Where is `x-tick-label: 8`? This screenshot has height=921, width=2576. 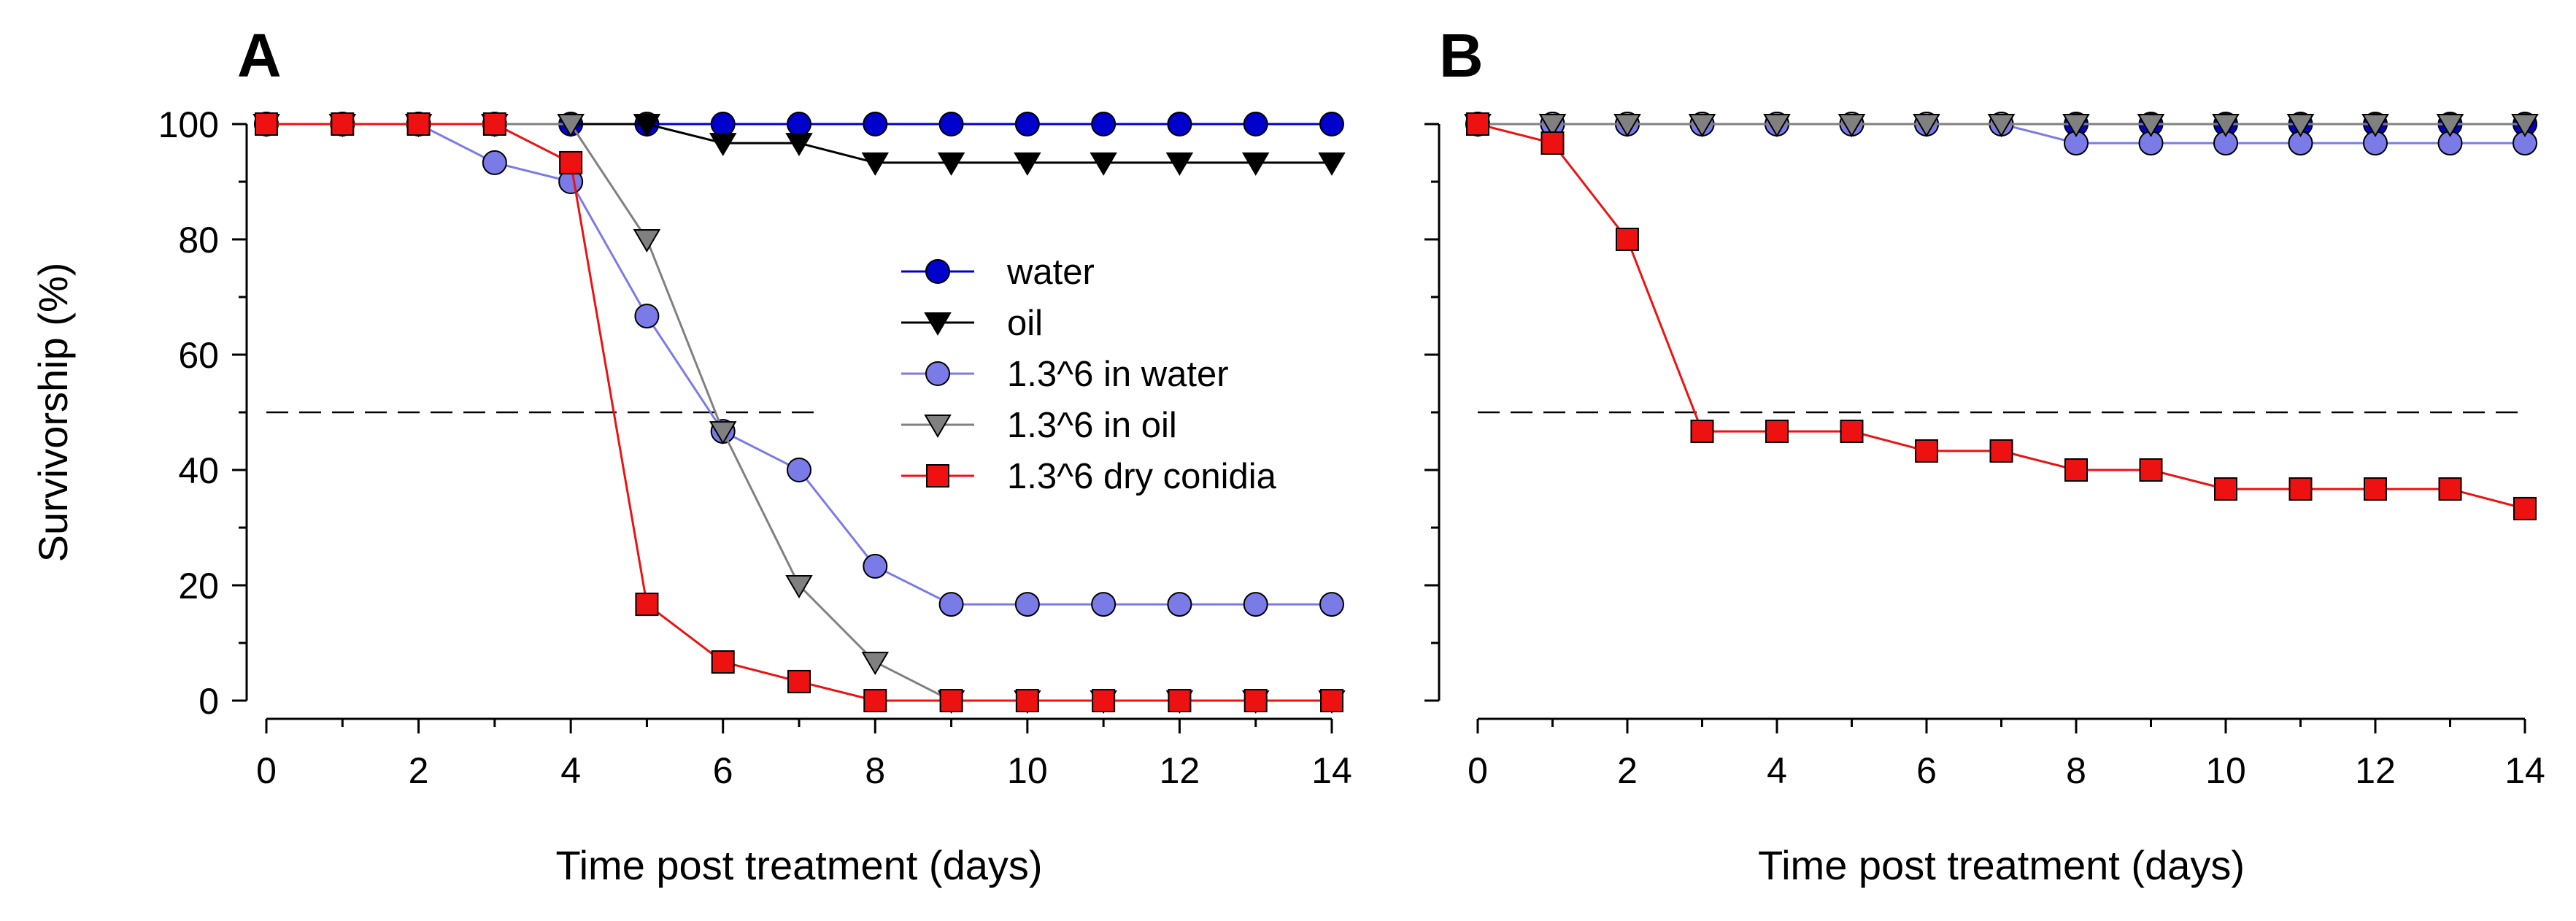 x-tick-label: 8 is located at coordinates (2076, 770).